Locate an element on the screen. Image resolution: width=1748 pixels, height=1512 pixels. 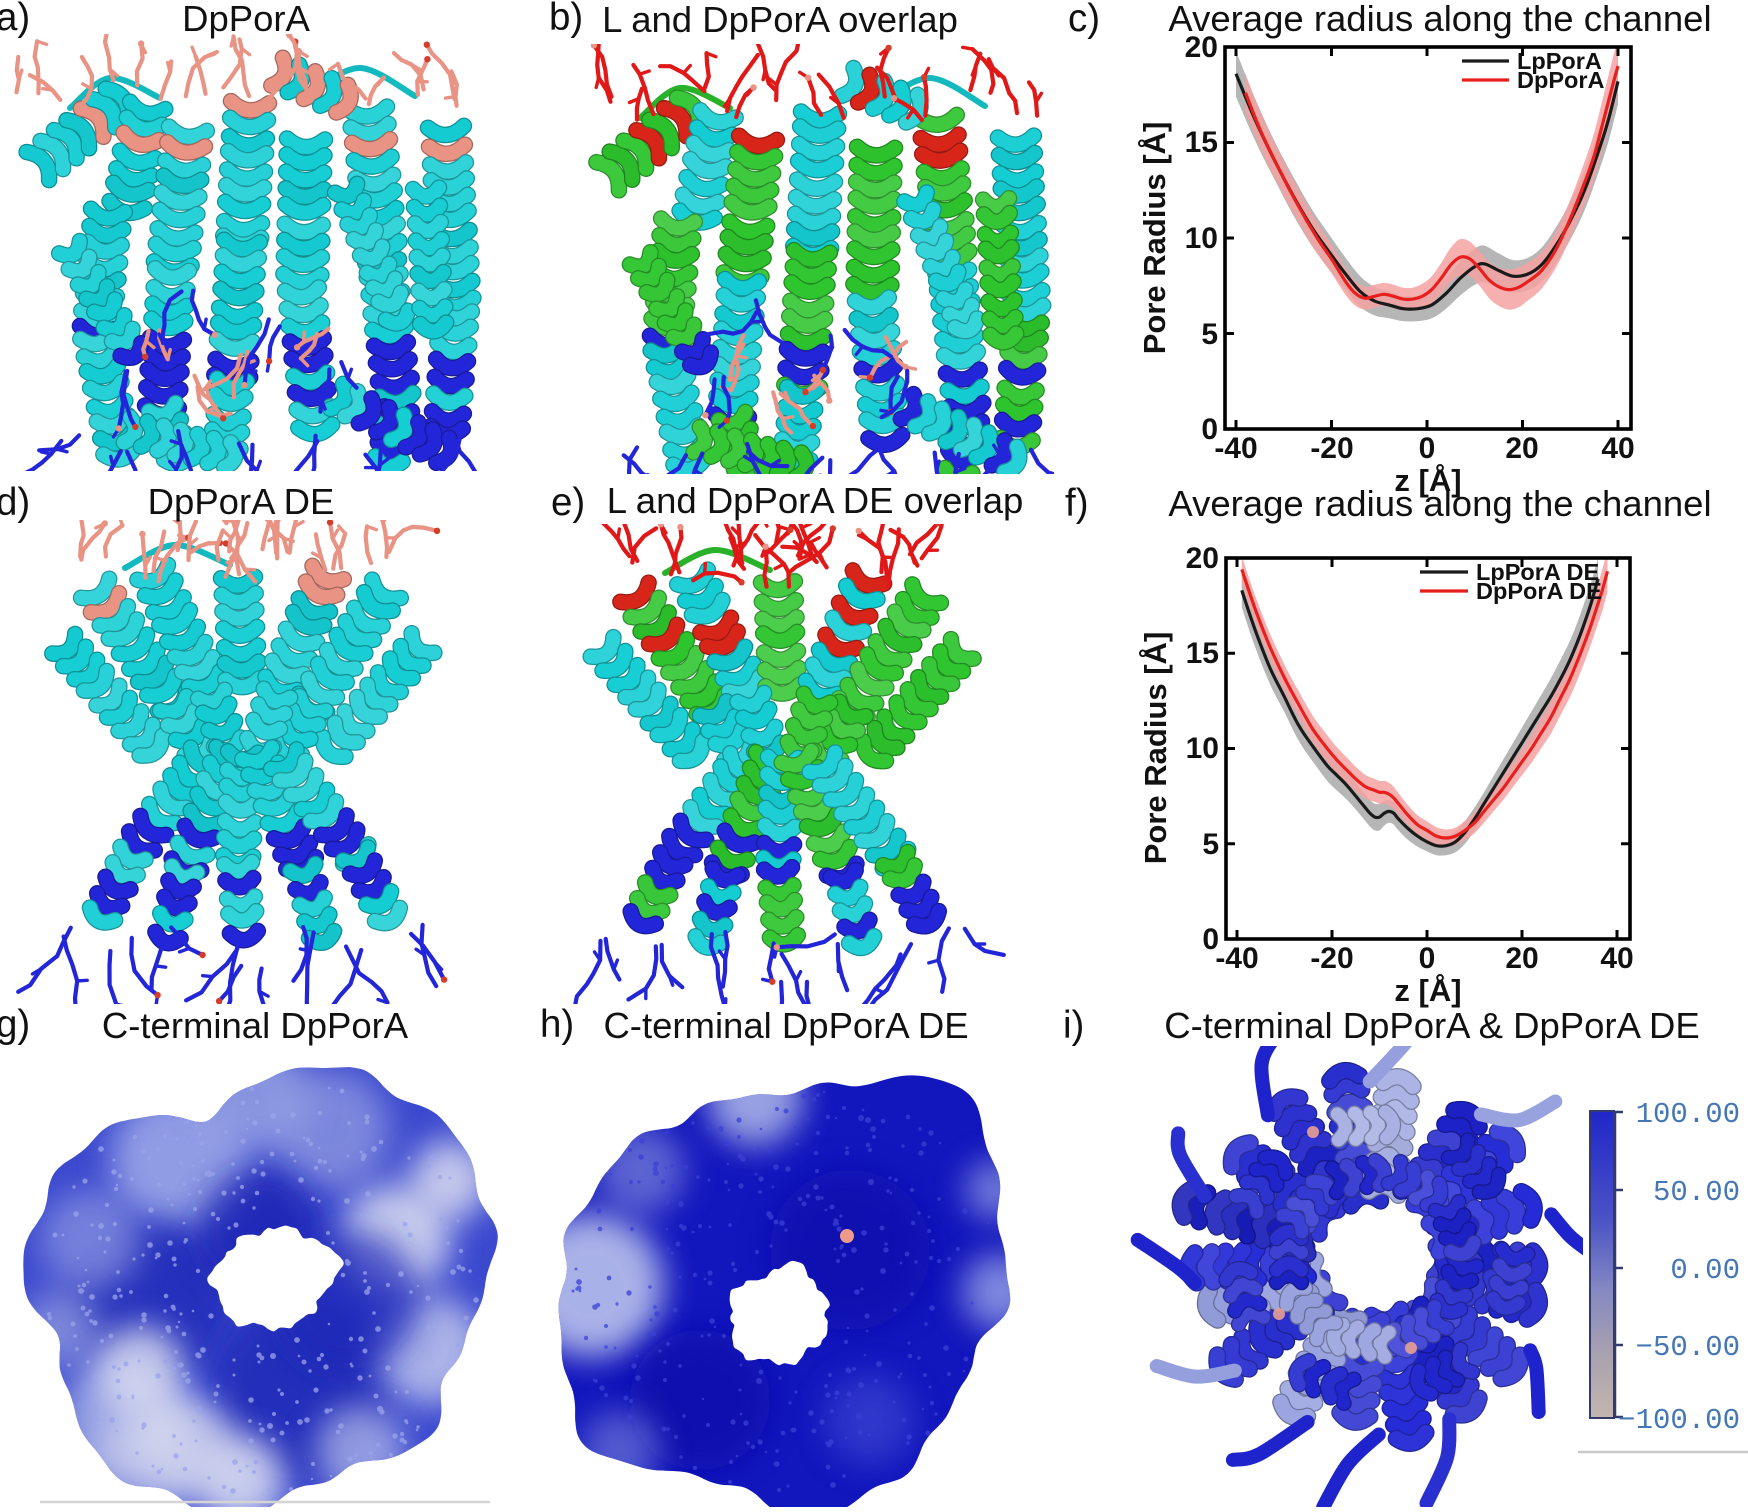
svg-text: LpPorA DE is located at coordinates (1537, 572).